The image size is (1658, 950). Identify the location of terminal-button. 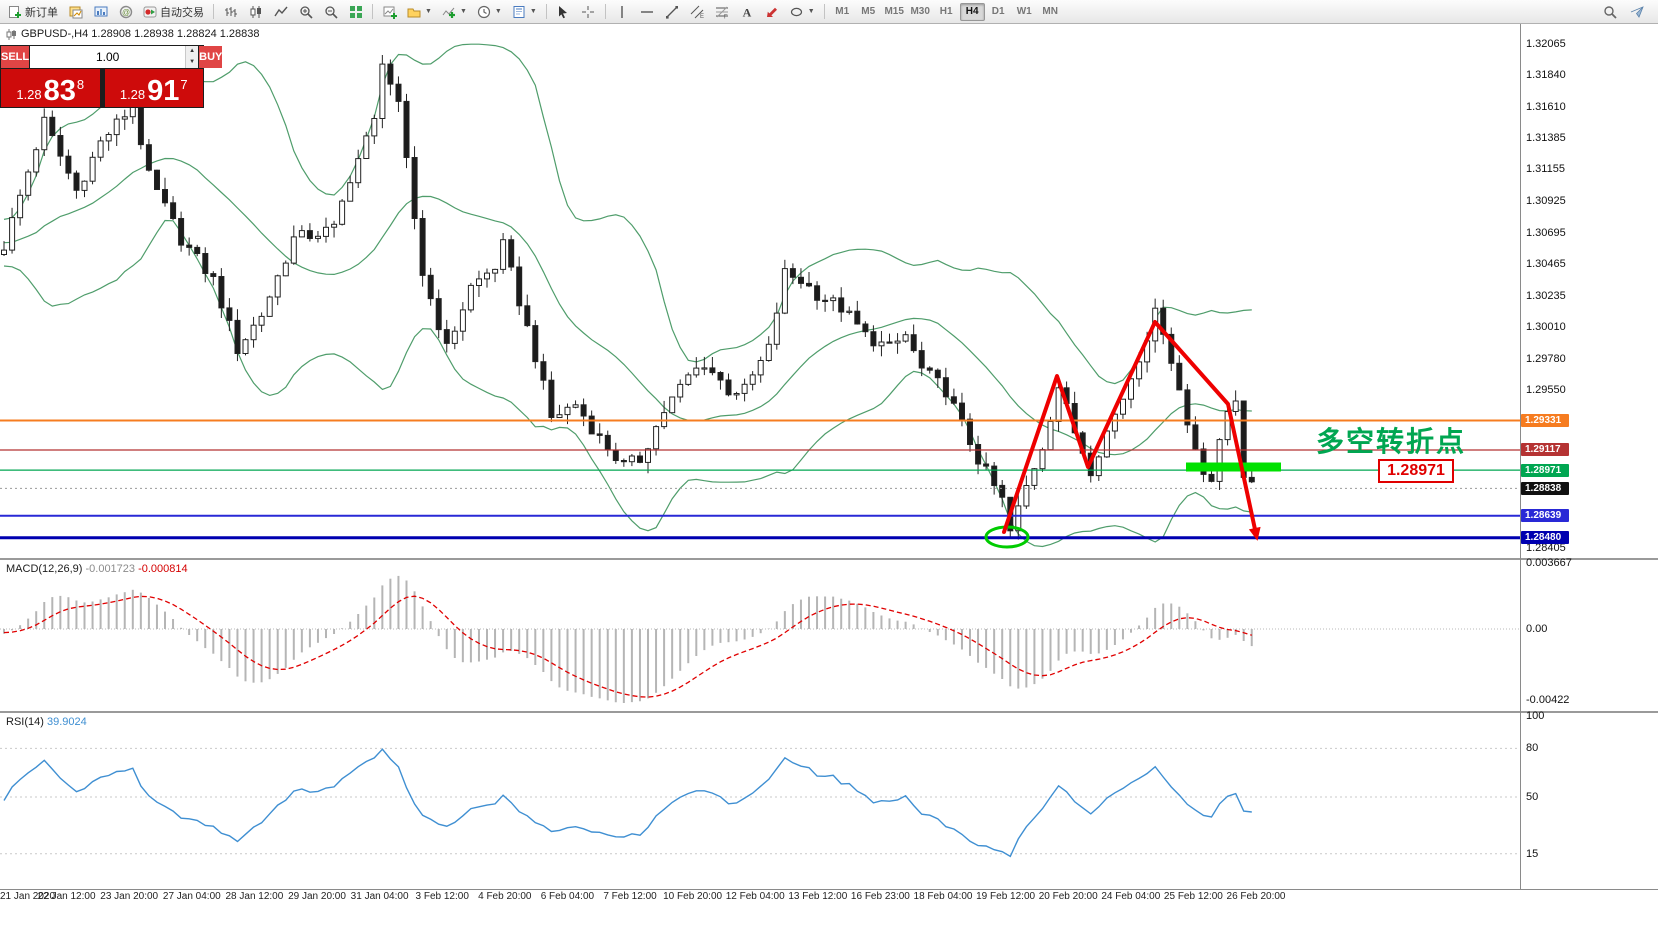
(100, 12).